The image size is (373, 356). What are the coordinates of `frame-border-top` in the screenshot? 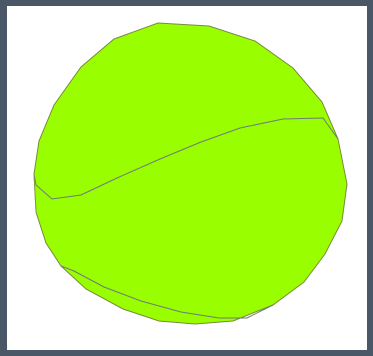 It's located at (186, 3).